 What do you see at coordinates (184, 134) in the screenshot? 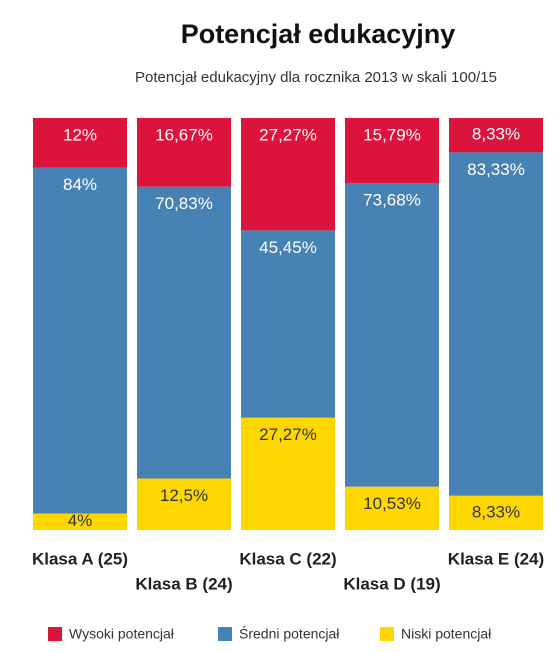
I see `value-label: 16,67%` at bounding box center [184, 134].